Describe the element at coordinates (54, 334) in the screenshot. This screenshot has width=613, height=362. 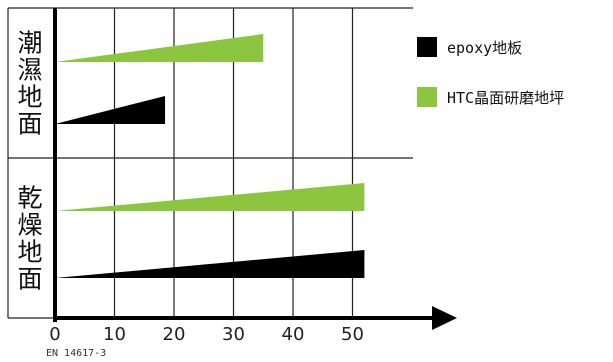
I see `x-tick-label-0: 0` at that location.